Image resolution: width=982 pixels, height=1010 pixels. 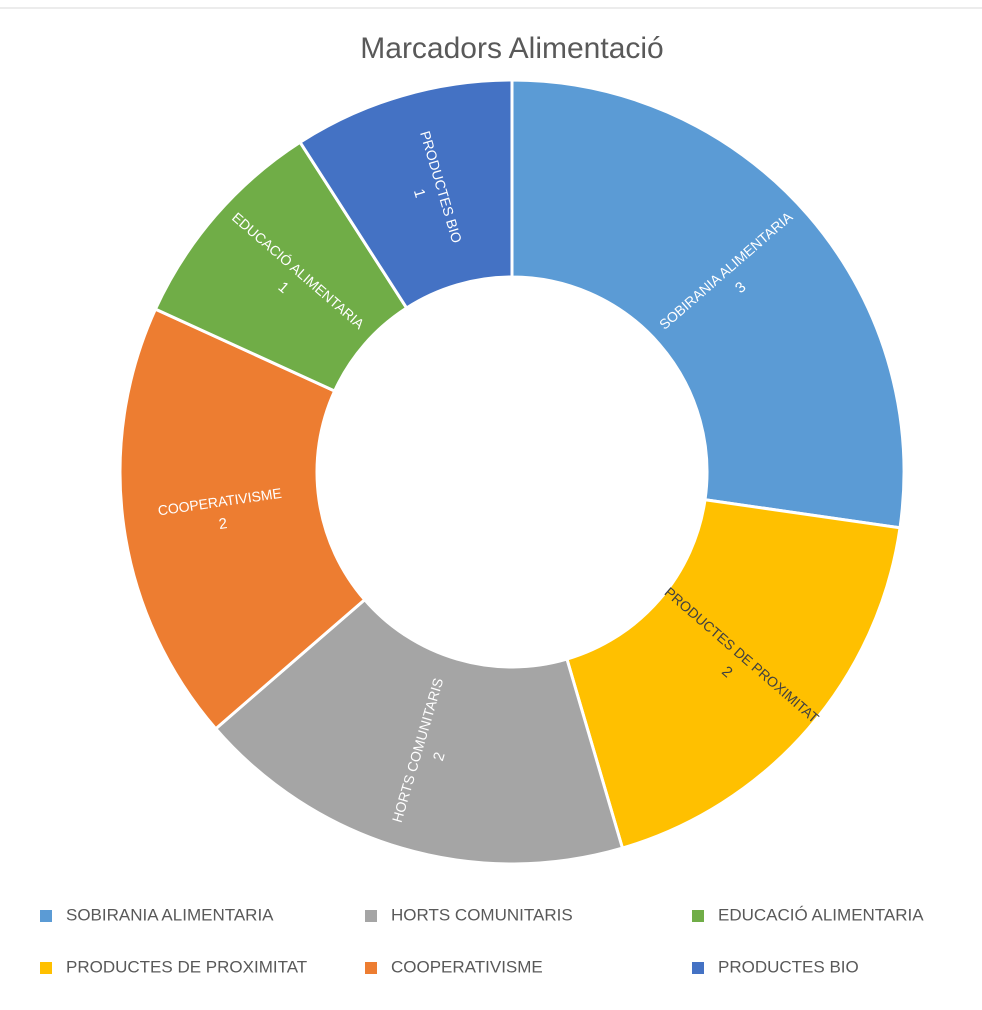 I want to click on legend-label: EDUCACIÓ ALIMENTARIA, so click(x=821, y=914).